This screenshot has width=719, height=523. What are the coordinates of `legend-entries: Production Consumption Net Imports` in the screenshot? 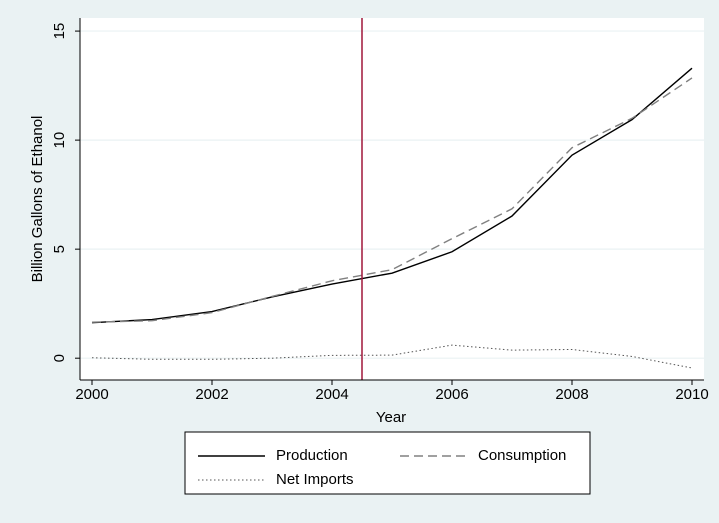 It's located at (382, 467).